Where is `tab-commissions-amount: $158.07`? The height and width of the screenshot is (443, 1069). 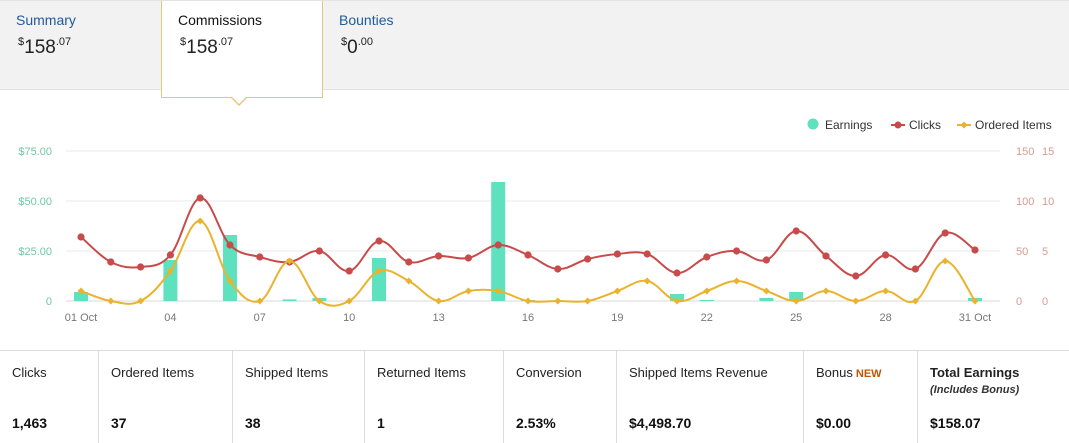
tab-commissions-amount: $158.07 is located at coordinates (207, 47).